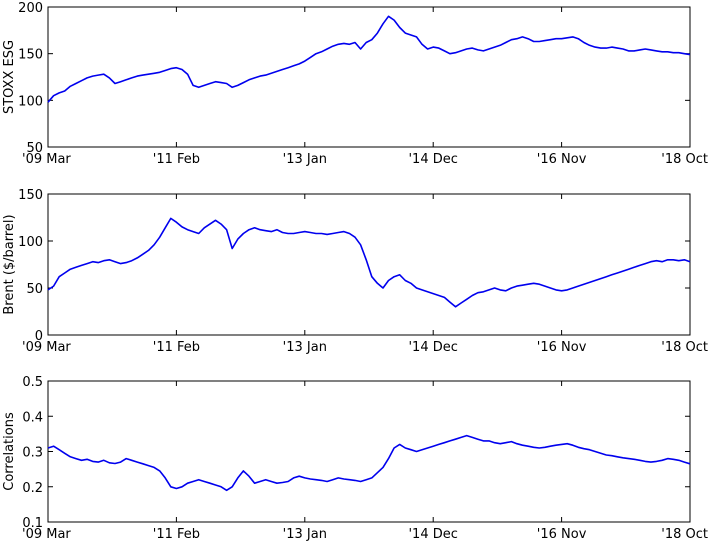 This screenshot has height=541, width=709. What do you see at coordinates (30, 195) in the screenshot?
I see `brent-y-tick-label: 150` at bounding box center [30, 195].